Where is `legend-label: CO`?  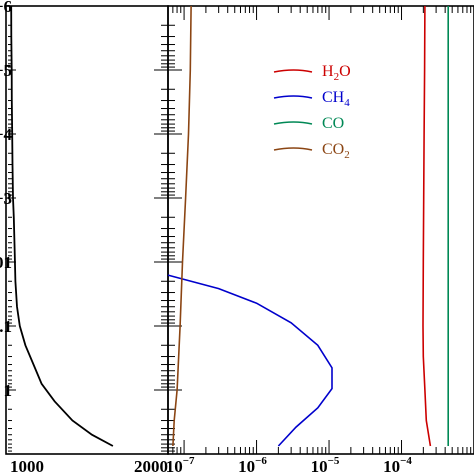
legend-label: CO is located at coordinates (333, 123).